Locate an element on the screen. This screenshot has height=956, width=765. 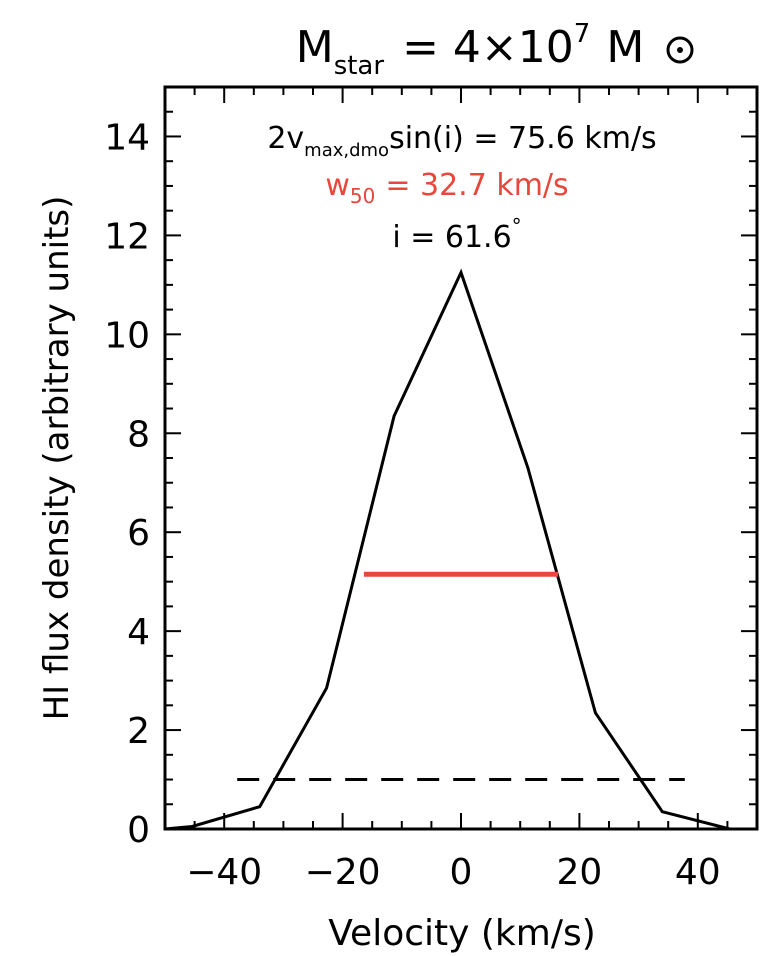
chart-title: Mstar = 4×107 M is located at coordinates (470, 50).